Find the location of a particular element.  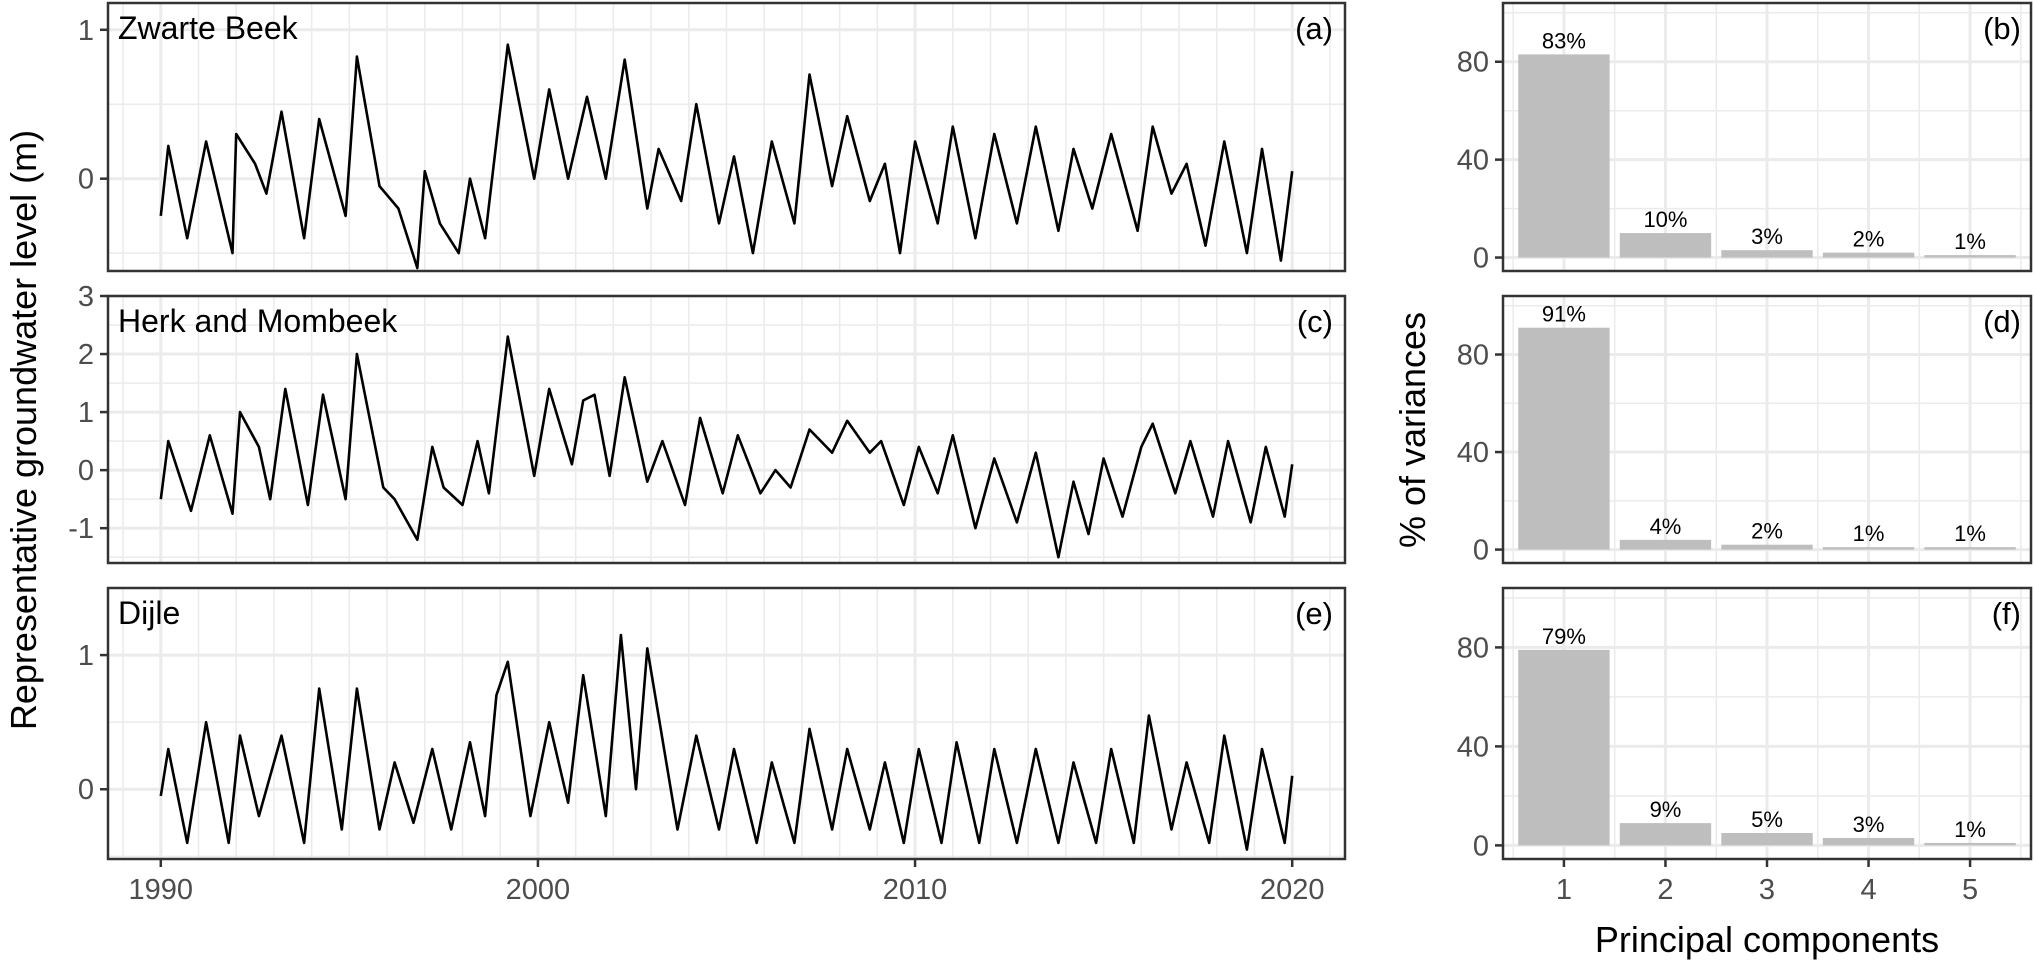

bar-value-label: 83% is located at coordinates (1564, 40).